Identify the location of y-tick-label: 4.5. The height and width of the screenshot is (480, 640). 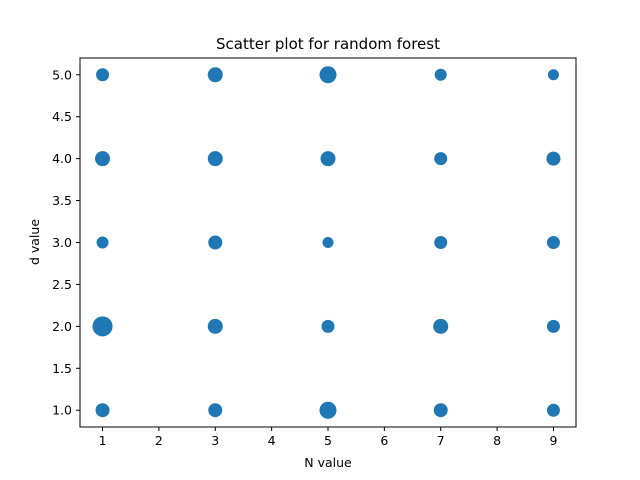
(62, 116).